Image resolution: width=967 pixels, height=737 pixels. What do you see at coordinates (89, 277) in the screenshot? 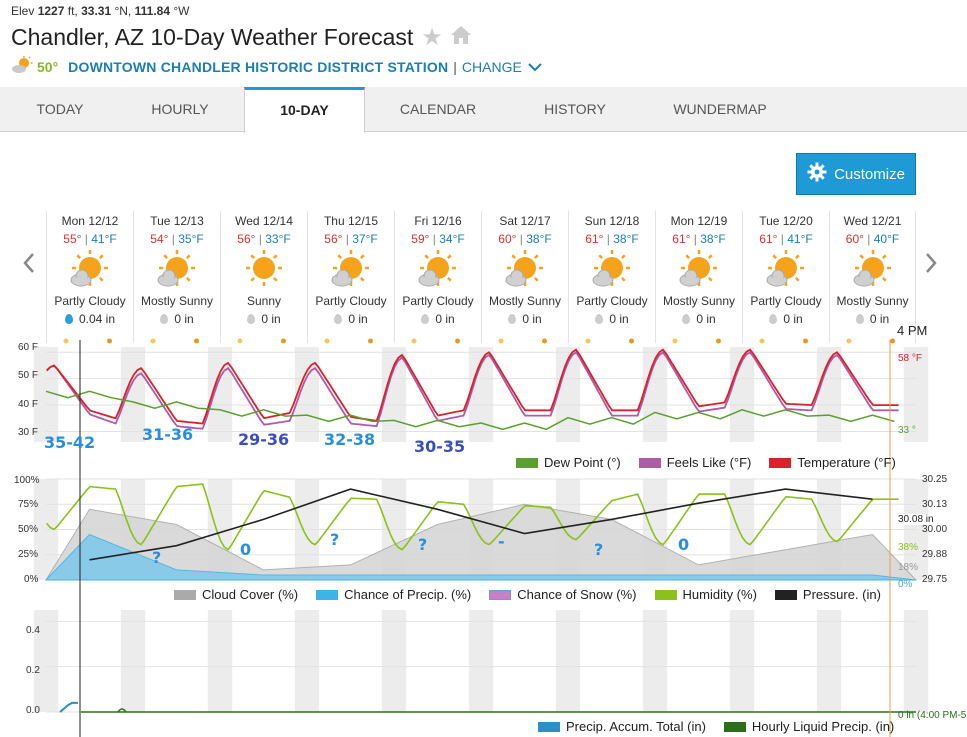
I see `day-column: Mon 12/12 55° | 41°F Partly Cloudy 0.04 in` at bounding box center [89, 277].